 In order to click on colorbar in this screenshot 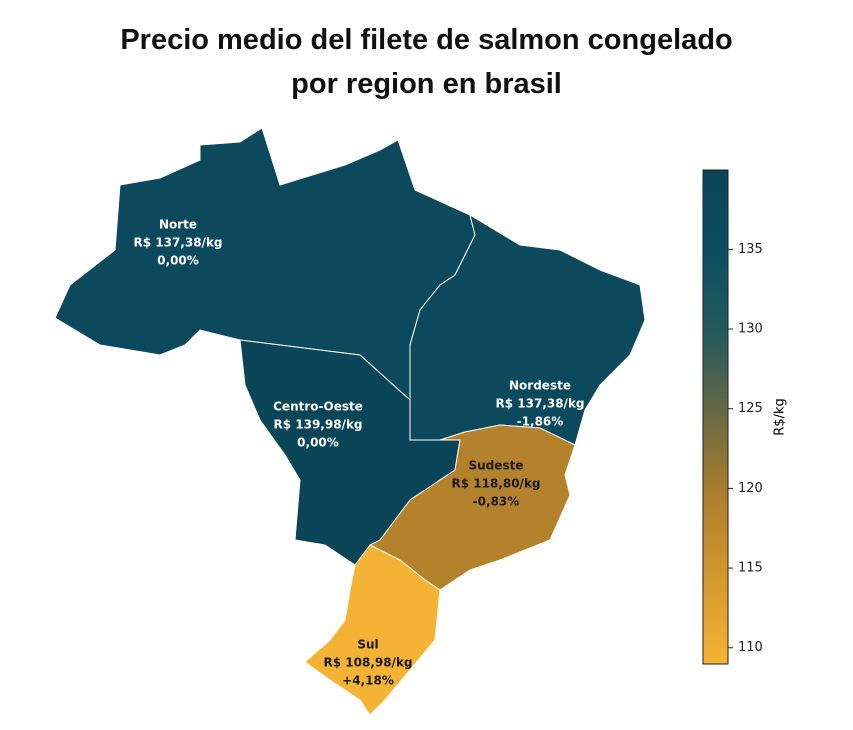, I will do `click(715, 417)`.